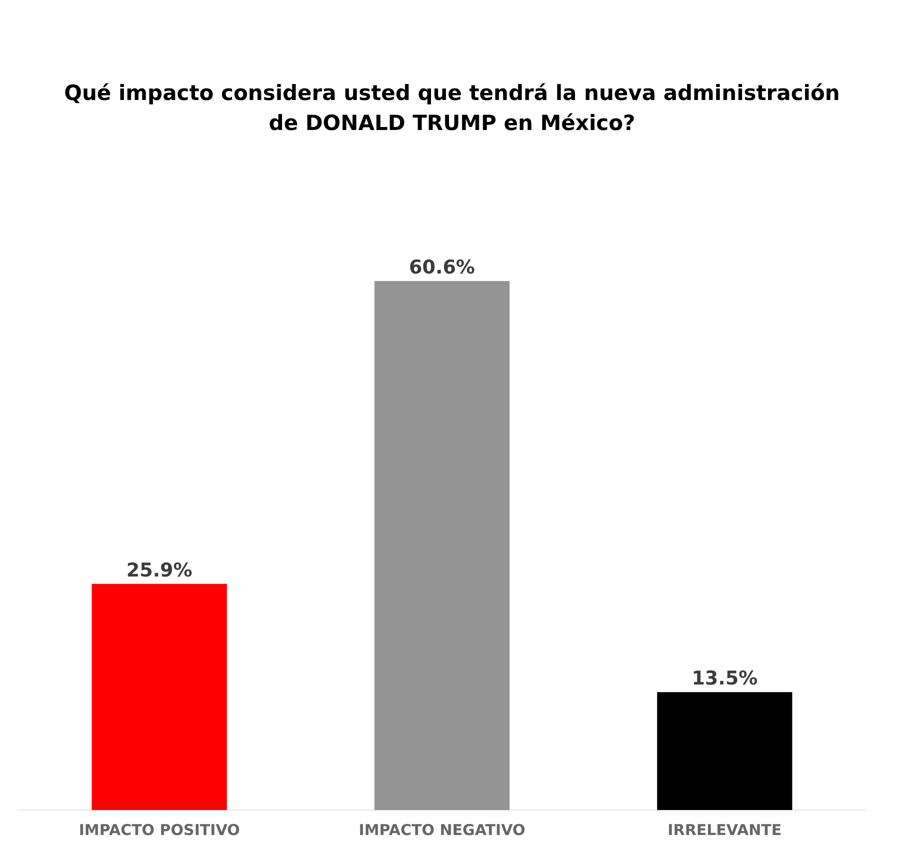 The height and width of the screenshot is (855, 905). Describe the element at coordinates (442, 267) in the screenshot. I see `data-label: 60.6%` at that location.